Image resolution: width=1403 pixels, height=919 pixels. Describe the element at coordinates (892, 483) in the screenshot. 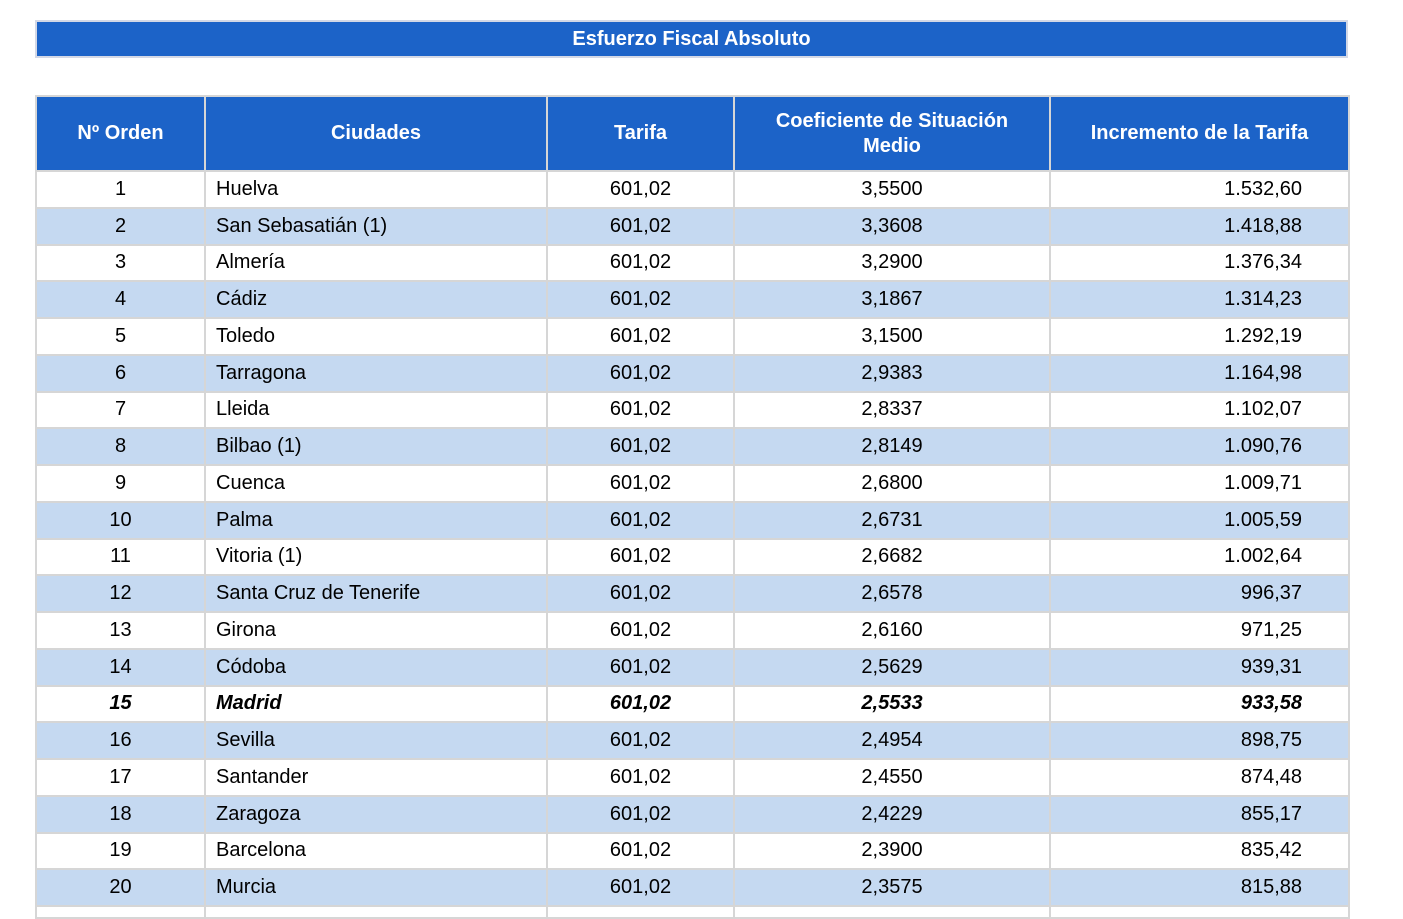

I see `cell-coeficiente: 2,6800` at that location.